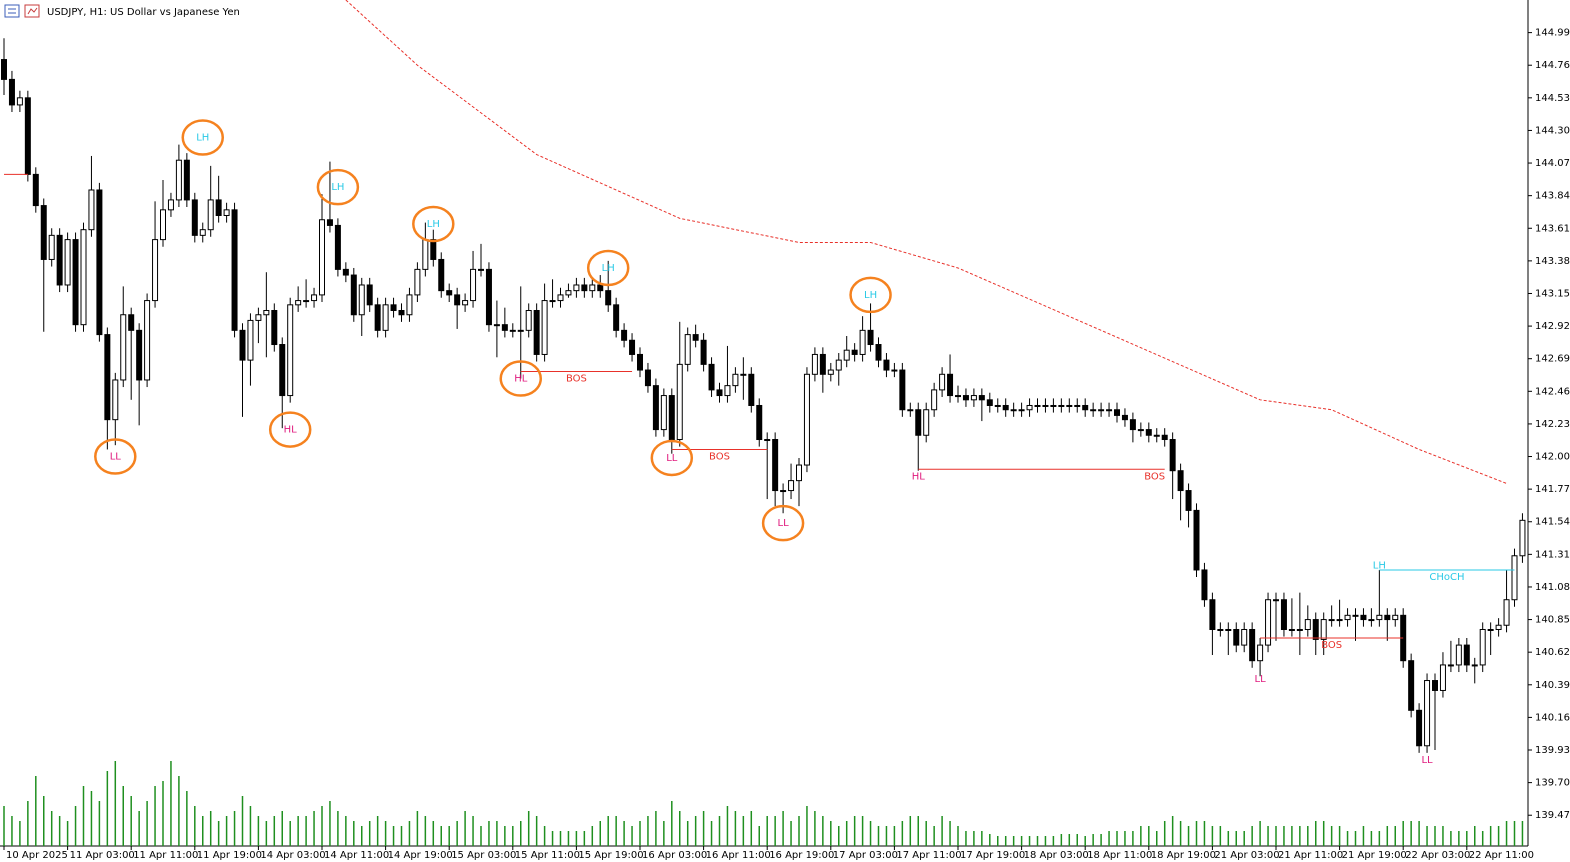  What do you see at coordinates (165, 855) in the screenshot?
I see `x-tick-label: 11 Apr 11:00` at bounding box center [165, 855].